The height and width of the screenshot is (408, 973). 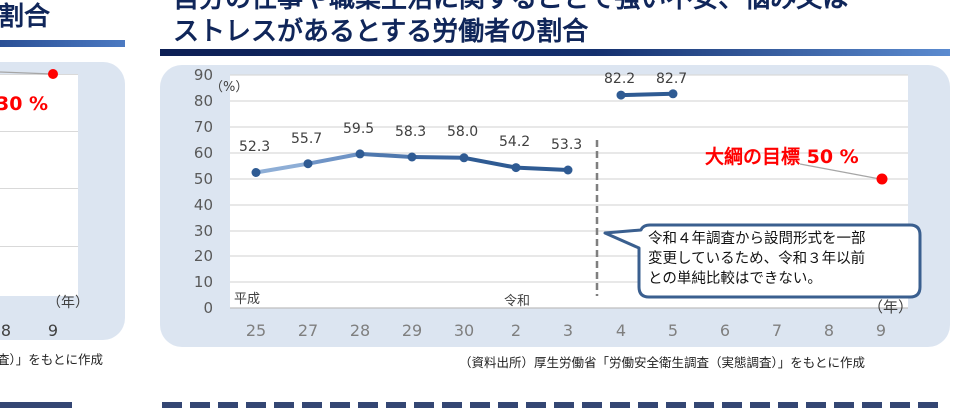 What do you see at coordinates (52, 359) in the screenshot?
I see `left-source-note: 査）」をもとに作成` at bounding box center [52, 359].